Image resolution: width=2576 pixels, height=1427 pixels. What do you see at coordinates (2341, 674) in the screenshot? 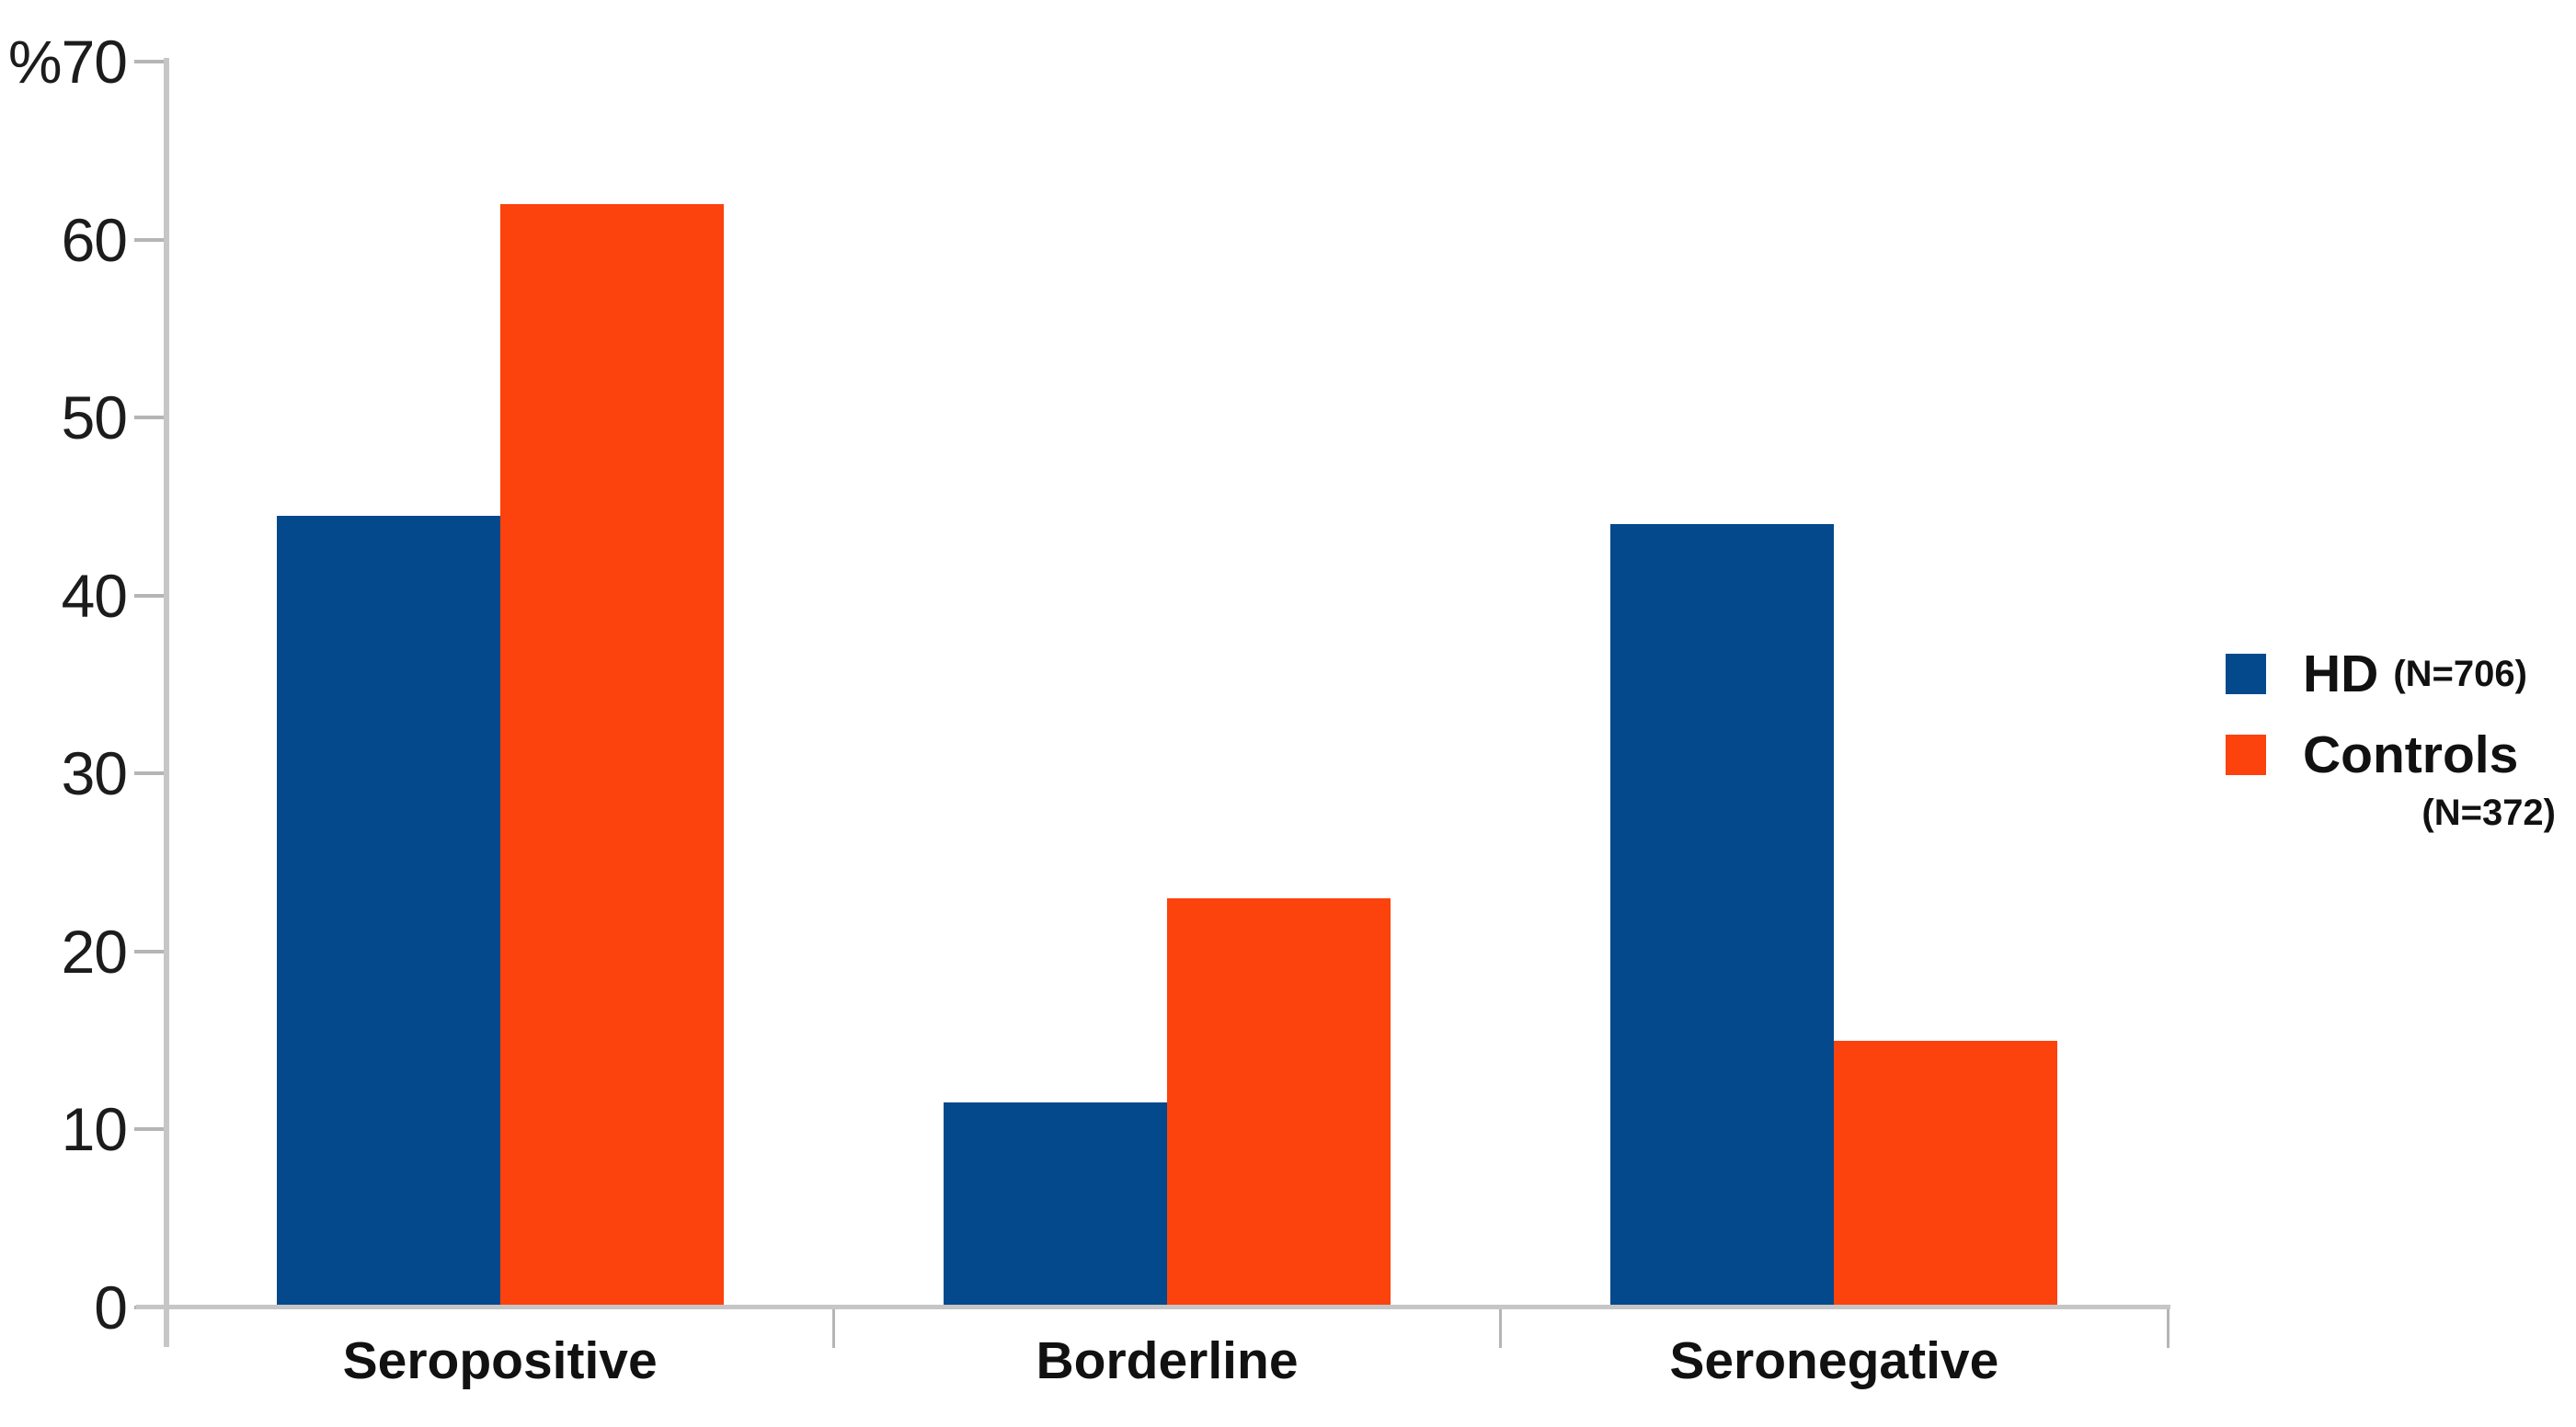
I see `legend-label-hd: HD` at bounding box center [2341, 674].